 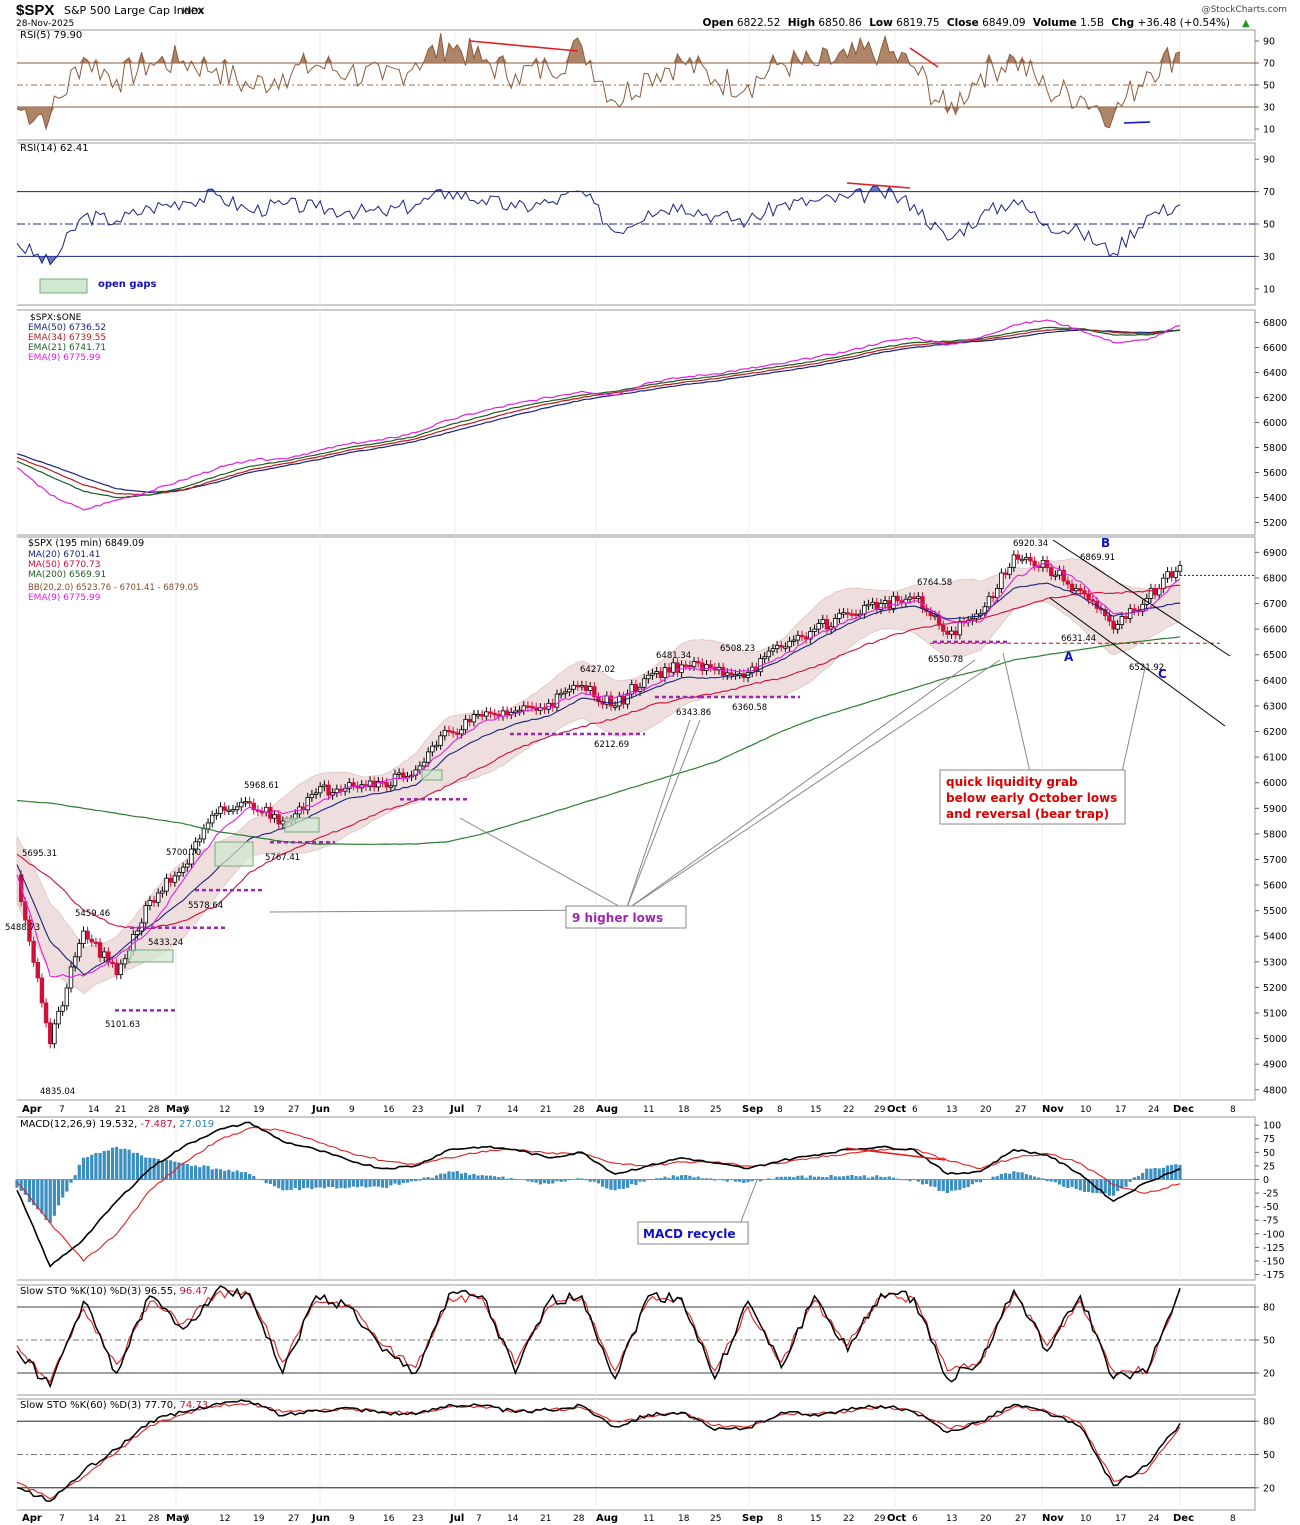 What do you see at coordinates (1266, 1180) in the screenshot?
I see `macd-panel-tick-label: 0` at bounding box center [1266, 1180].